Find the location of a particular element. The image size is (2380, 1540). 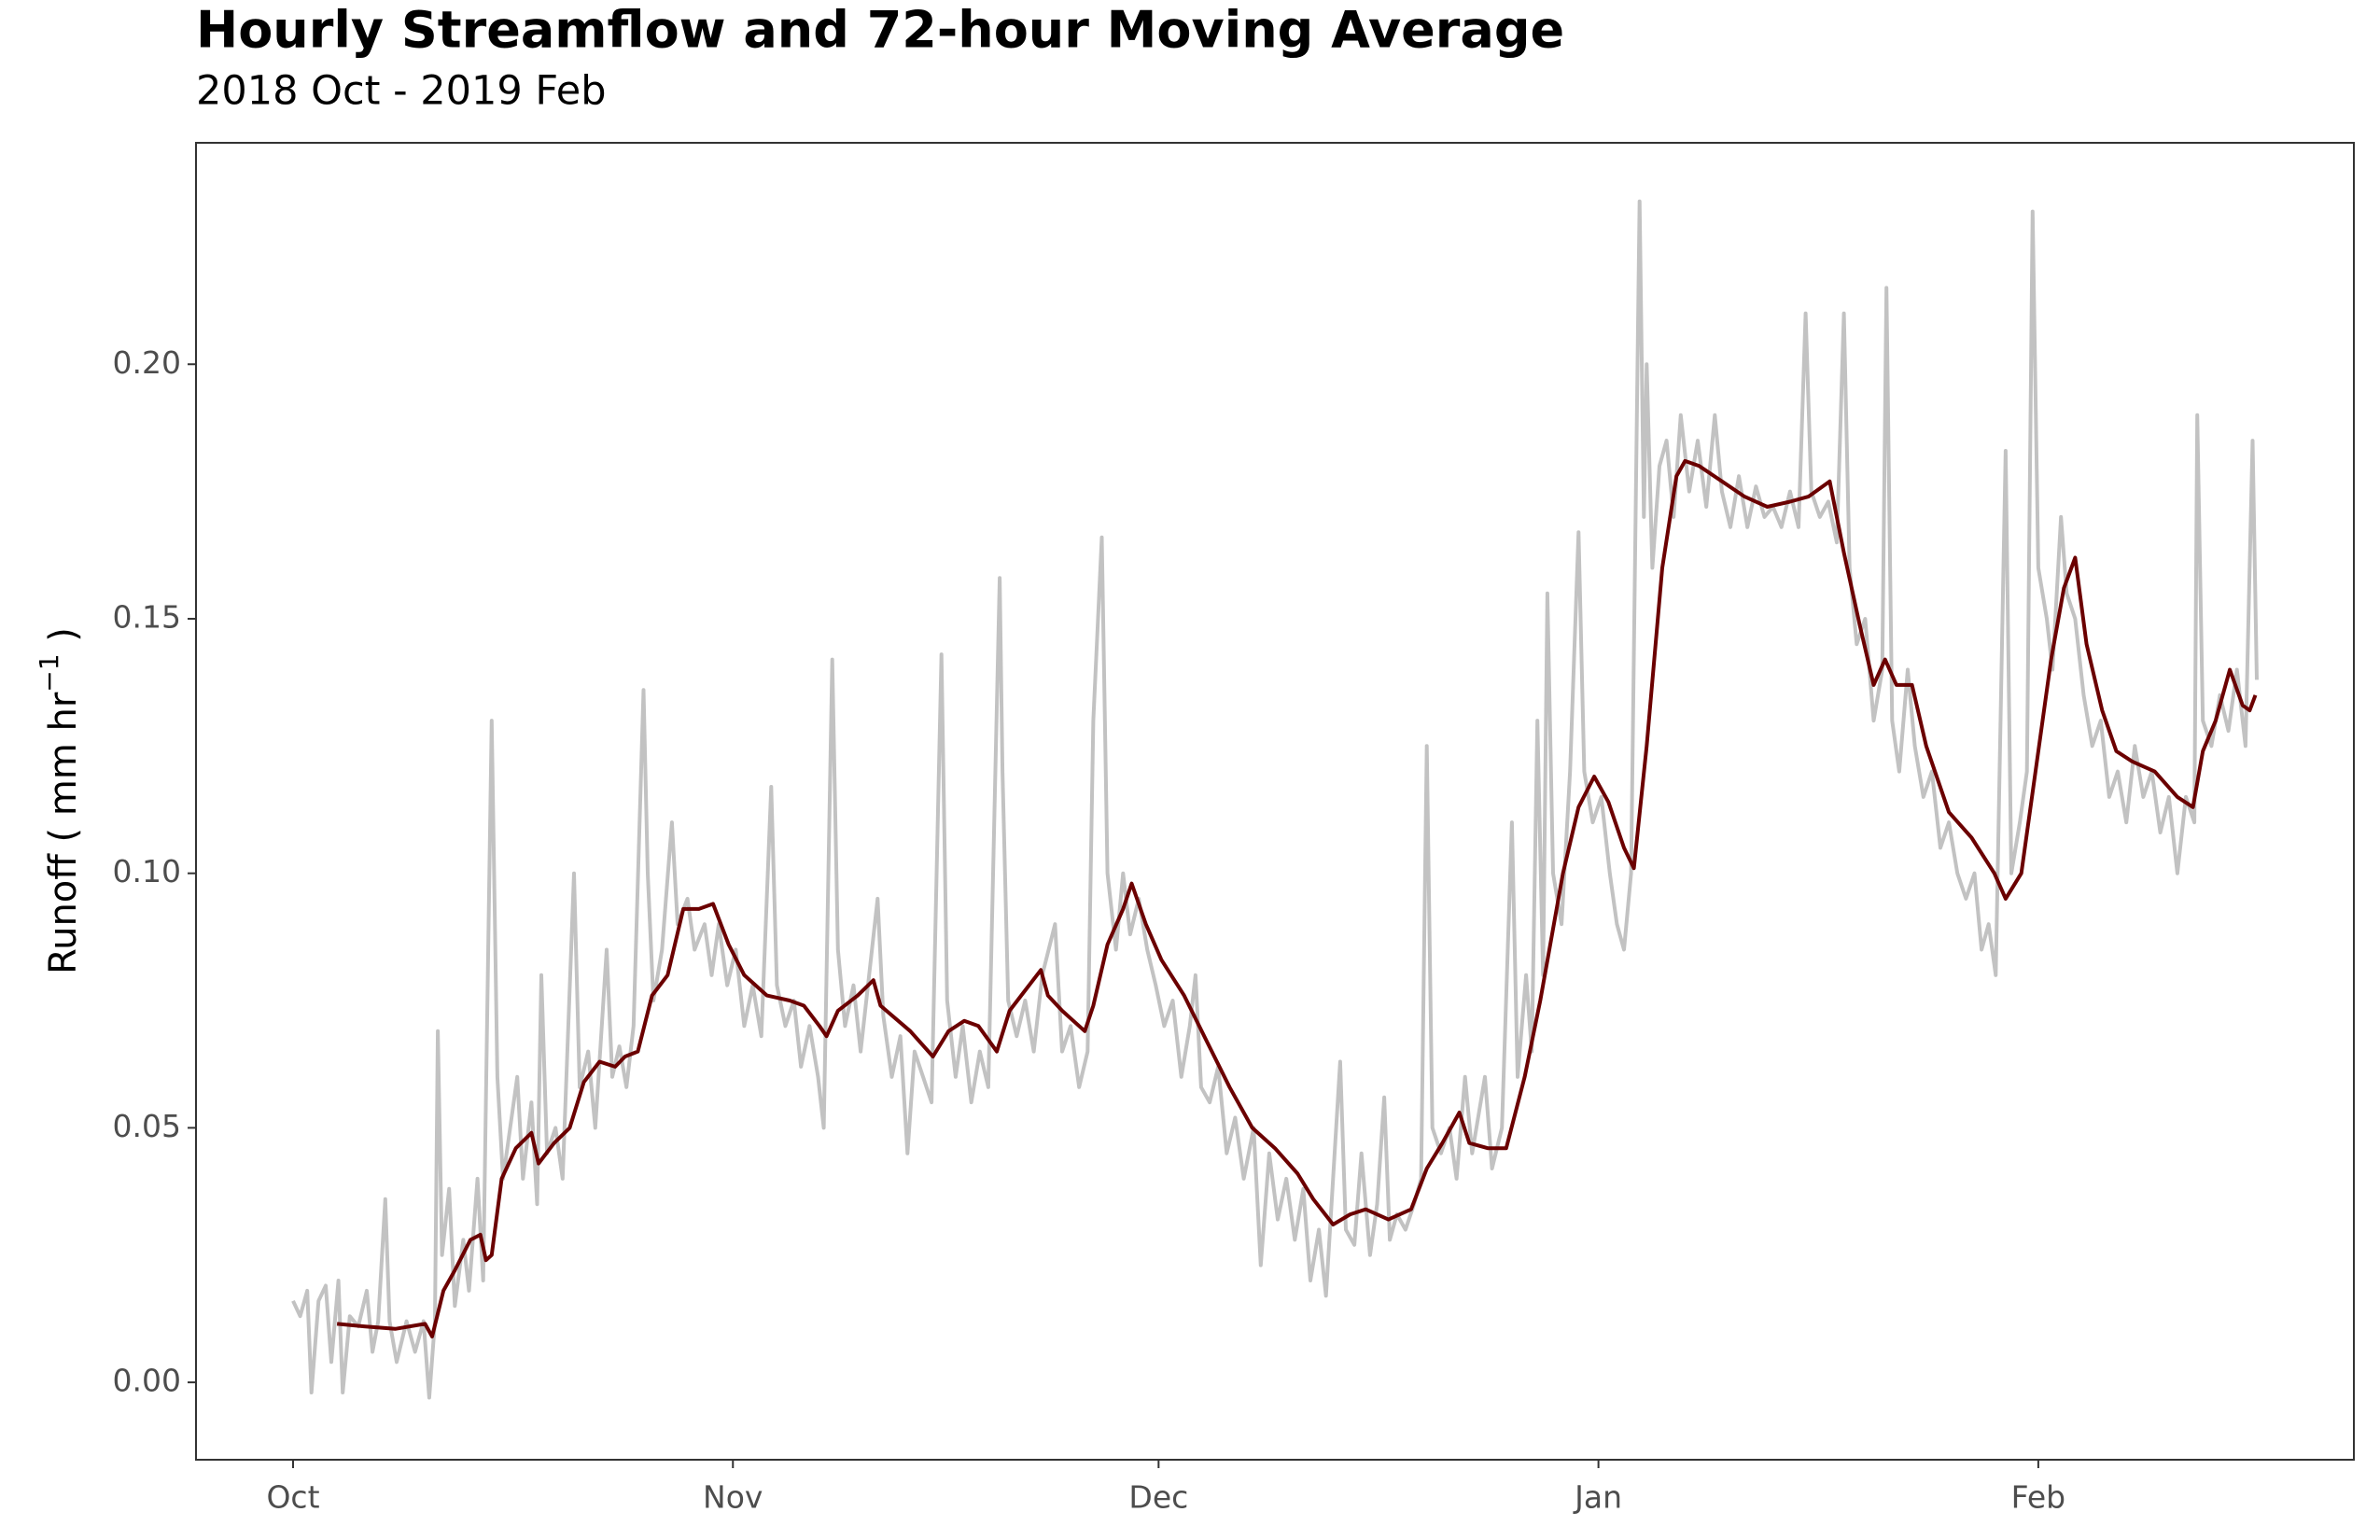

y-tick-label: 0.05 is located at coordinates (147, 1126).